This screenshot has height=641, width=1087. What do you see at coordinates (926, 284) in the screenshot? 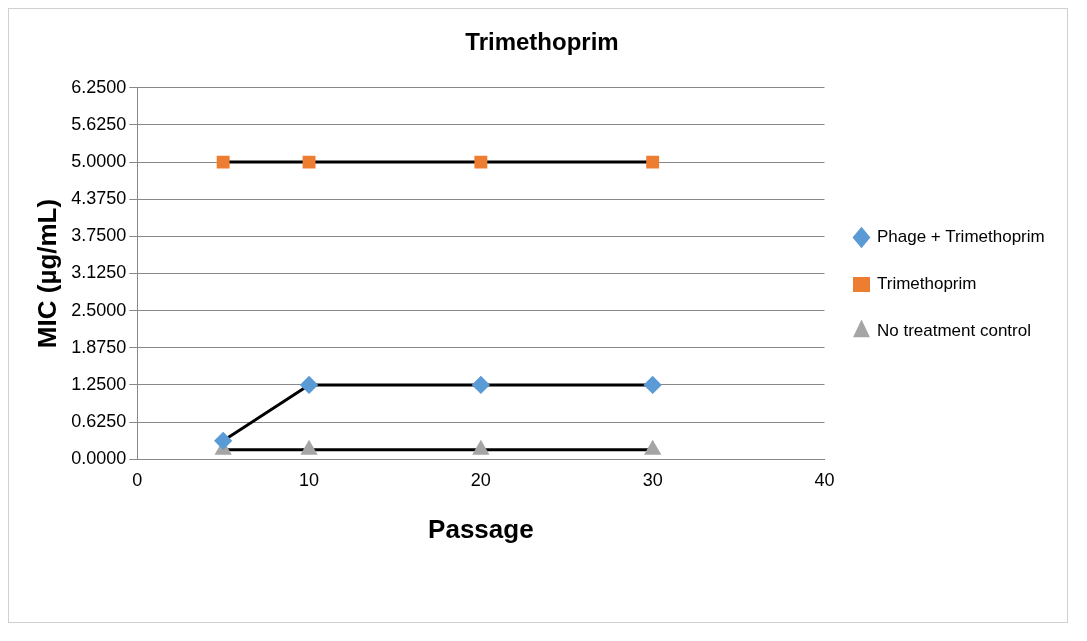
I see `legend-label: Trimethoprim` at bounding box center [926, 284].